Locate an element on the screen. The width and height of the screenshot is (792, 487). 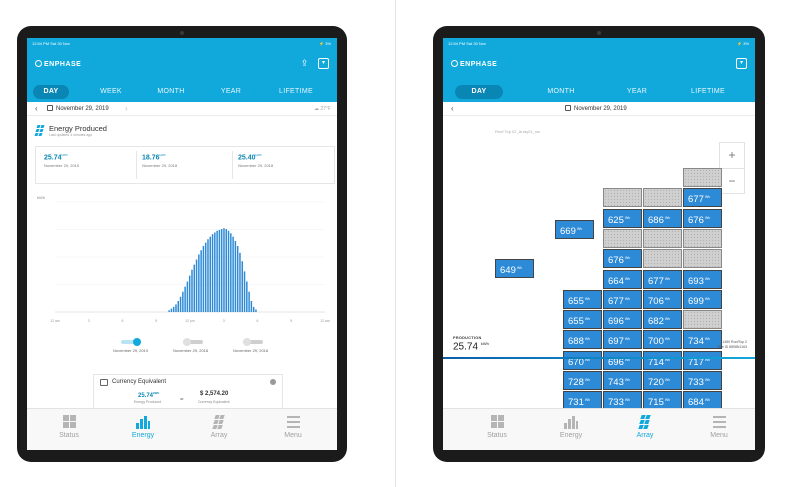
solar-panel: 714Wh is located at coordinates (662, 360).